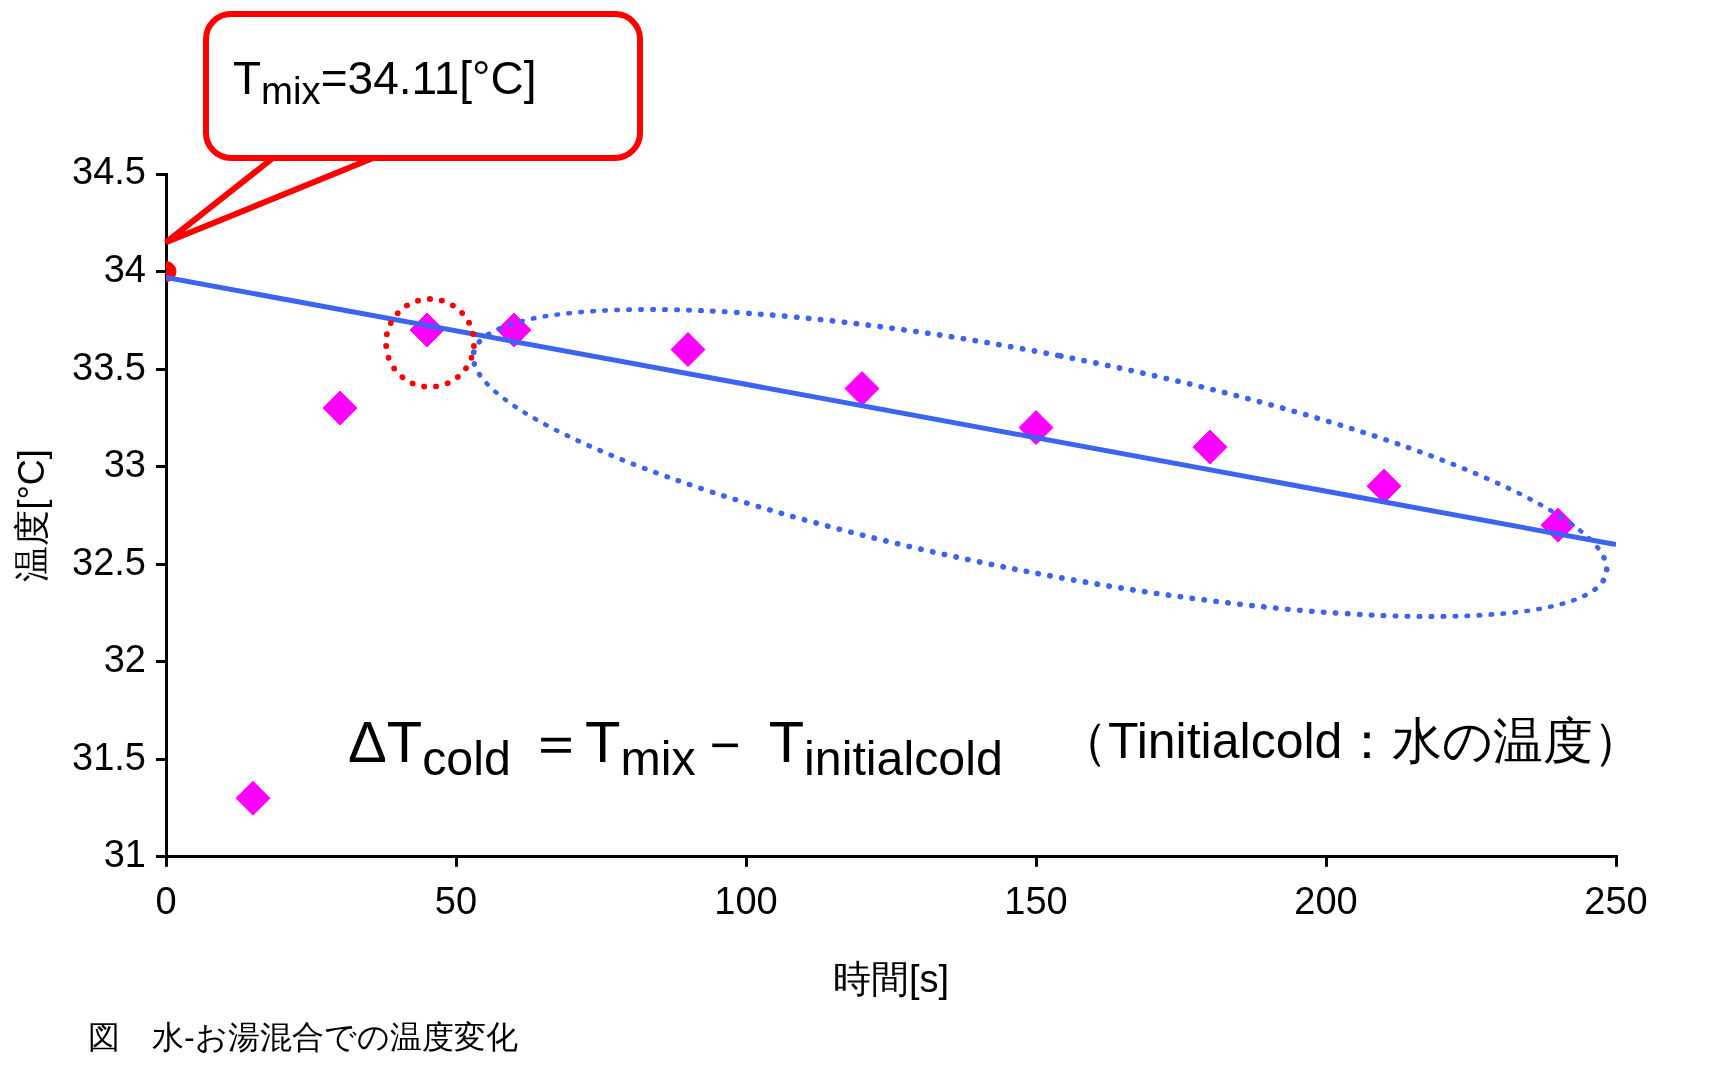 Image resolution: width=1736 pixels, height=1085 pixels. What do you see at coordinates (675, 747) in the screenshot?
I see `annotation: ΔT$_{cold}$ ＝T$_{mix}$－ T$_{initialcold}$` at bounding box center [675, 747].